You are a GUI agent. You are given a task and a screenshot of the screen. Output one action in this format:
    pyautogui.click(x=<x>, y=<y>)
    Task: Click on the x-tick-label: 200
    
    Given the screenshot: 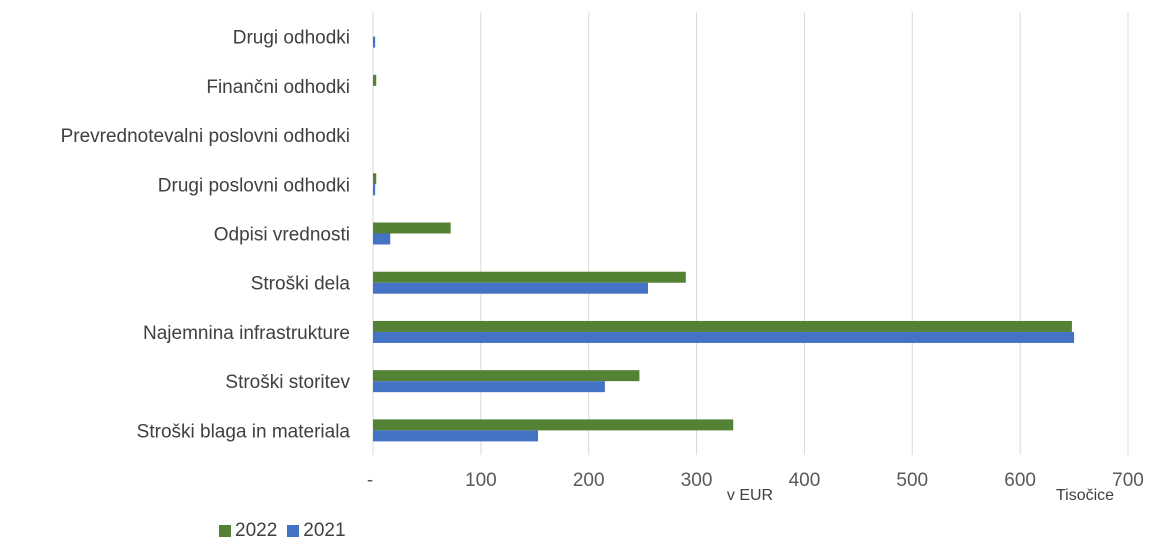 What is the action you would take?
    pyautogui.click(x=589, y=480)
    